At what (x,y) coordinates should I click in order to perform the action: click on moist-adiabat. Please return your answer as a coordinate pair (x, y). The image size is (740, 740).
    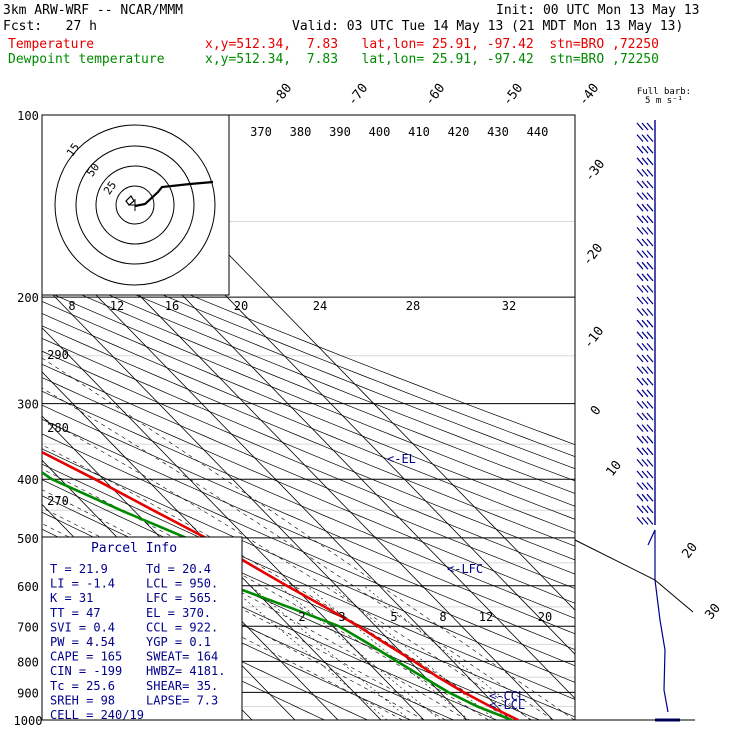
    Looking at the image, I should click on (222, 628).